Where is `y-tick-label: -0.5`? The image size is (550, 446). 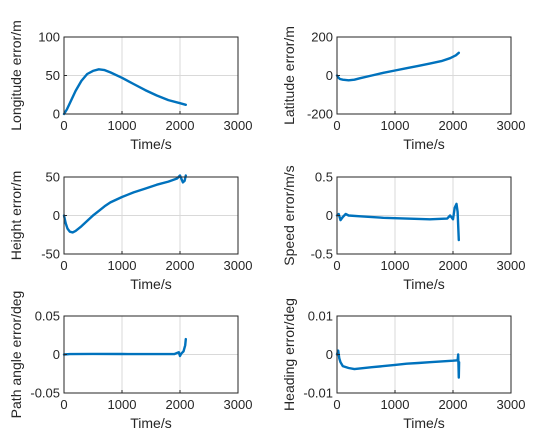
y-tick-label: -0.5 is located at coordinates (322, 254).